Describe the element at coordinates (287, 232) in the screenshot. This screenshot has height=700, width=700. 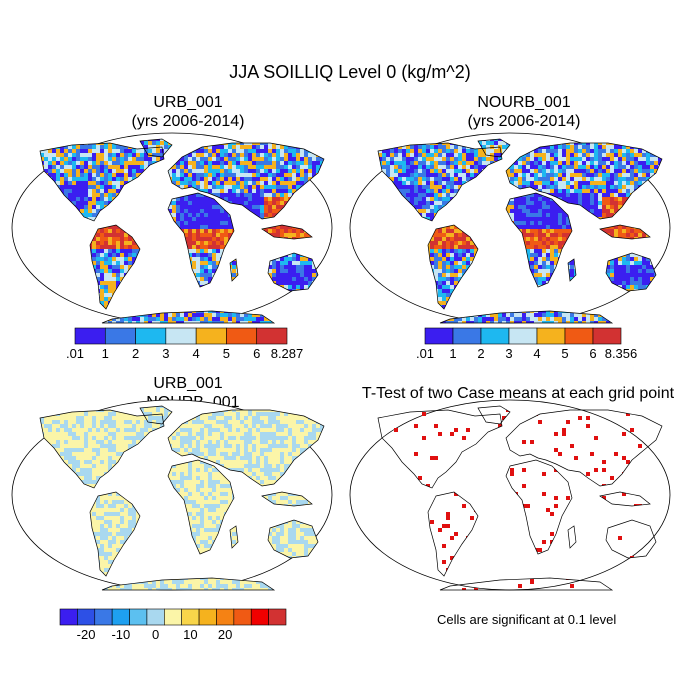
I see `coastline-indonesia` at that location.